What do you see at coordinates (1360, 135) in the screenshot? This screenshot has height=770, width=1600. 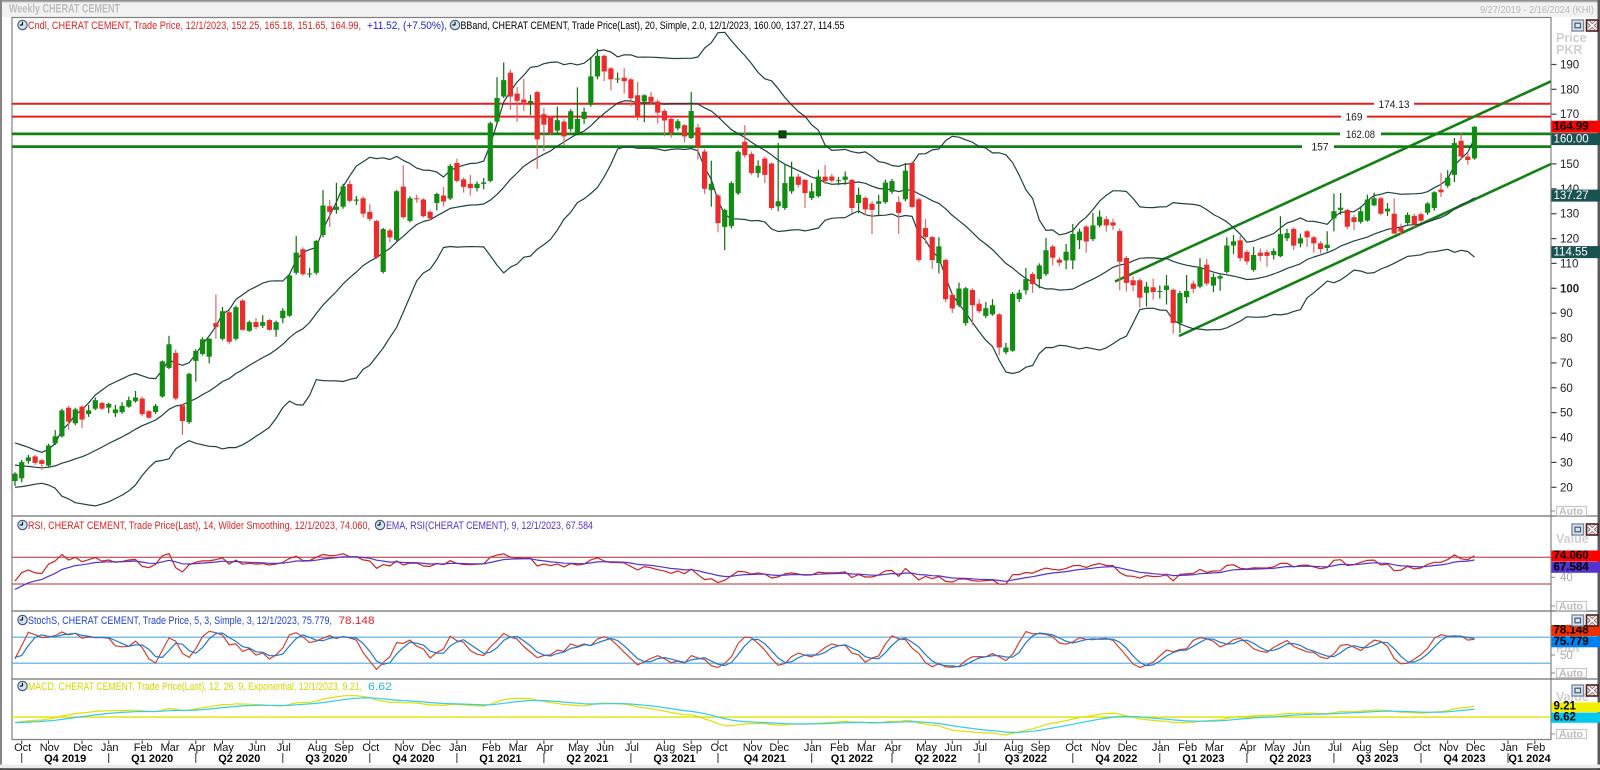 I see `svg-text: 162.08` at bounding box center [1360, 135].